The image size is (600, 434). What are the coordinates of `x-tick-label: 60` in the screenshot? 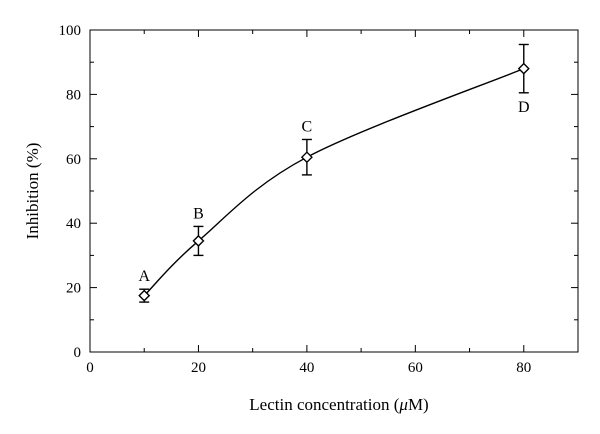 It's located at (415, 368).